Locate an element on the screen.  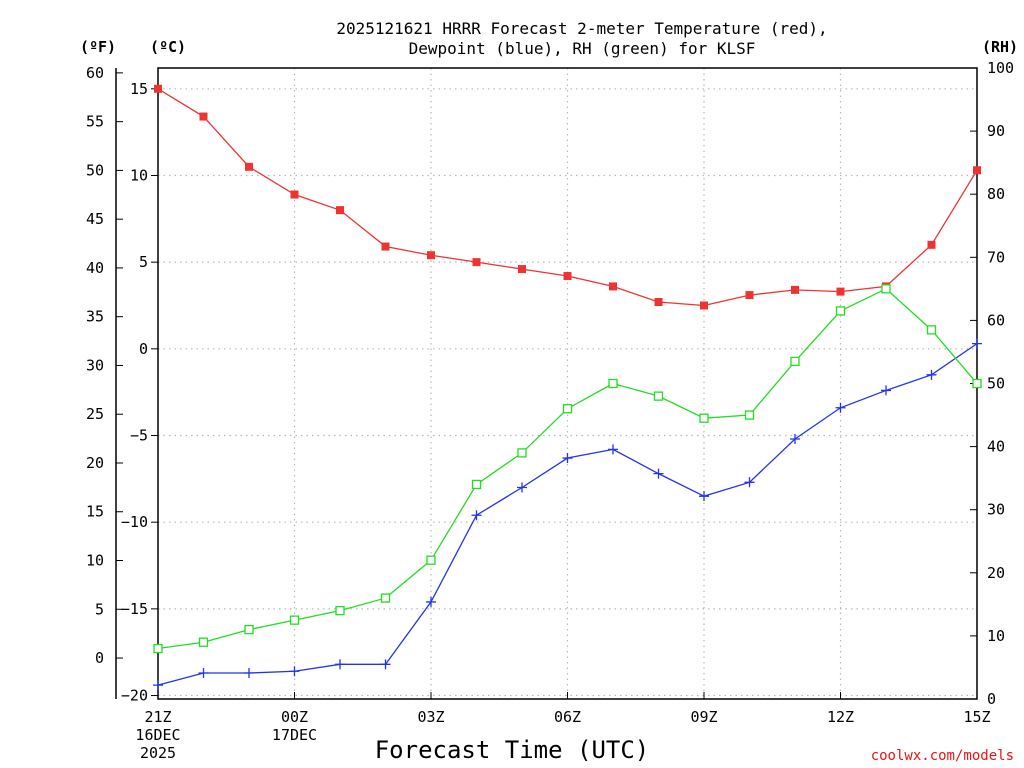
fahrenheit-tick-label: 50 is located at coordinates (95, 170).